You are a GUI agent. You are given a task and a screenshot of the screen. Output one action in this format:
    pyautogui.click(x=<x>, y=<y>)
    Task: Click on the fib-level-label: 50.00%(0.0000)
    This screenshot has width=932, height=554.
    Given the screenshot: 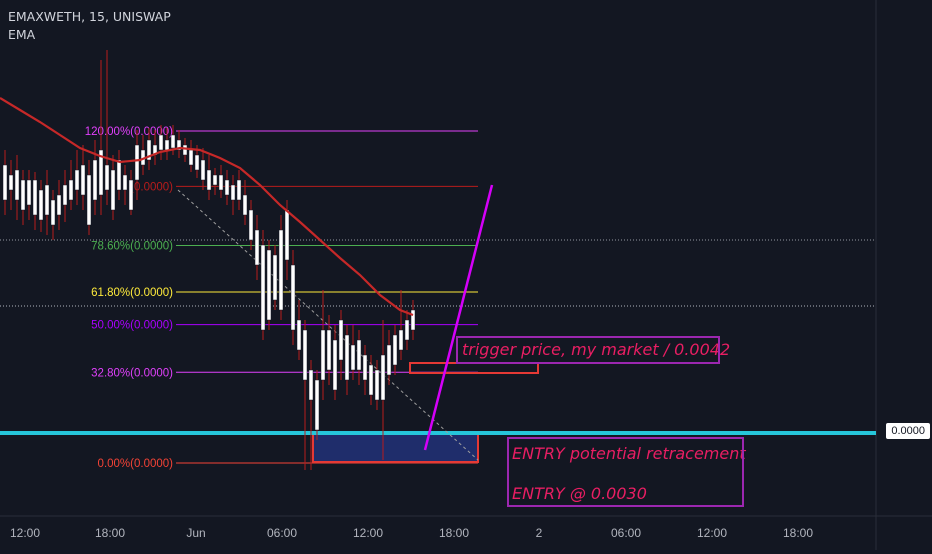 What is the action you would take?
    pyautogui.click(x=132, y=326)
    